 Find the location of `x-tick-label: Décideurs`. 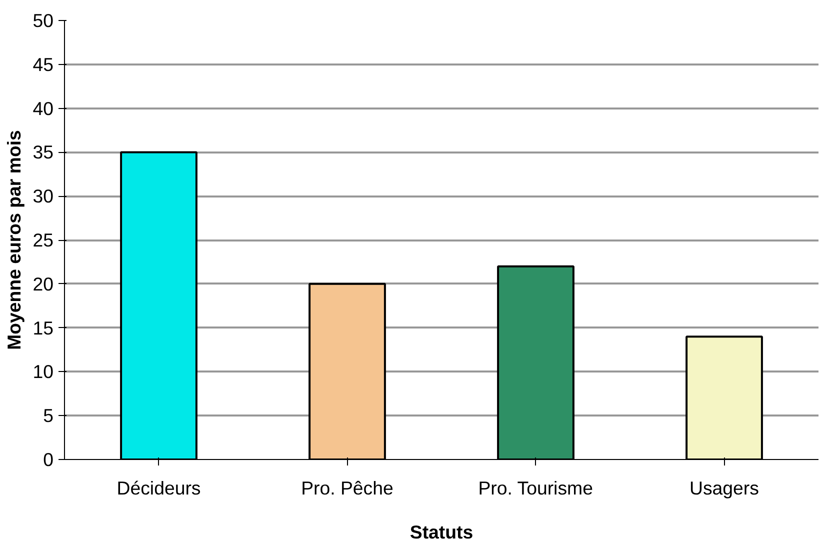

x-tick-label: Décideurs is located at coordinates (158, 488).